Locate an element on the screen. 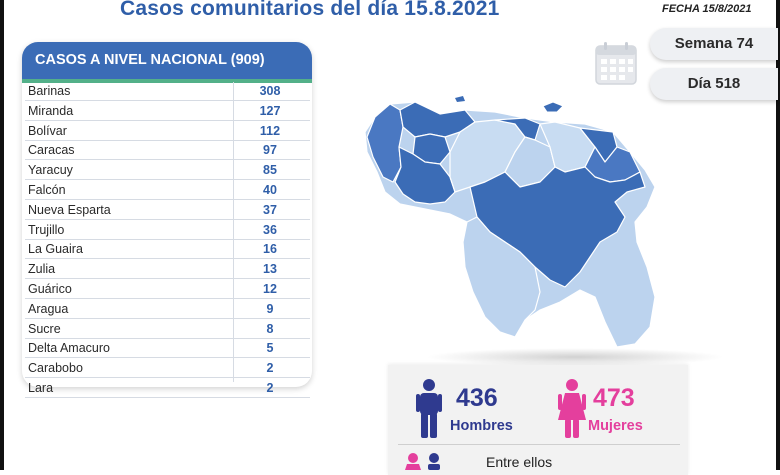 The image size is (780, 475). right-frame-edge is located at coordinates (778, 235).